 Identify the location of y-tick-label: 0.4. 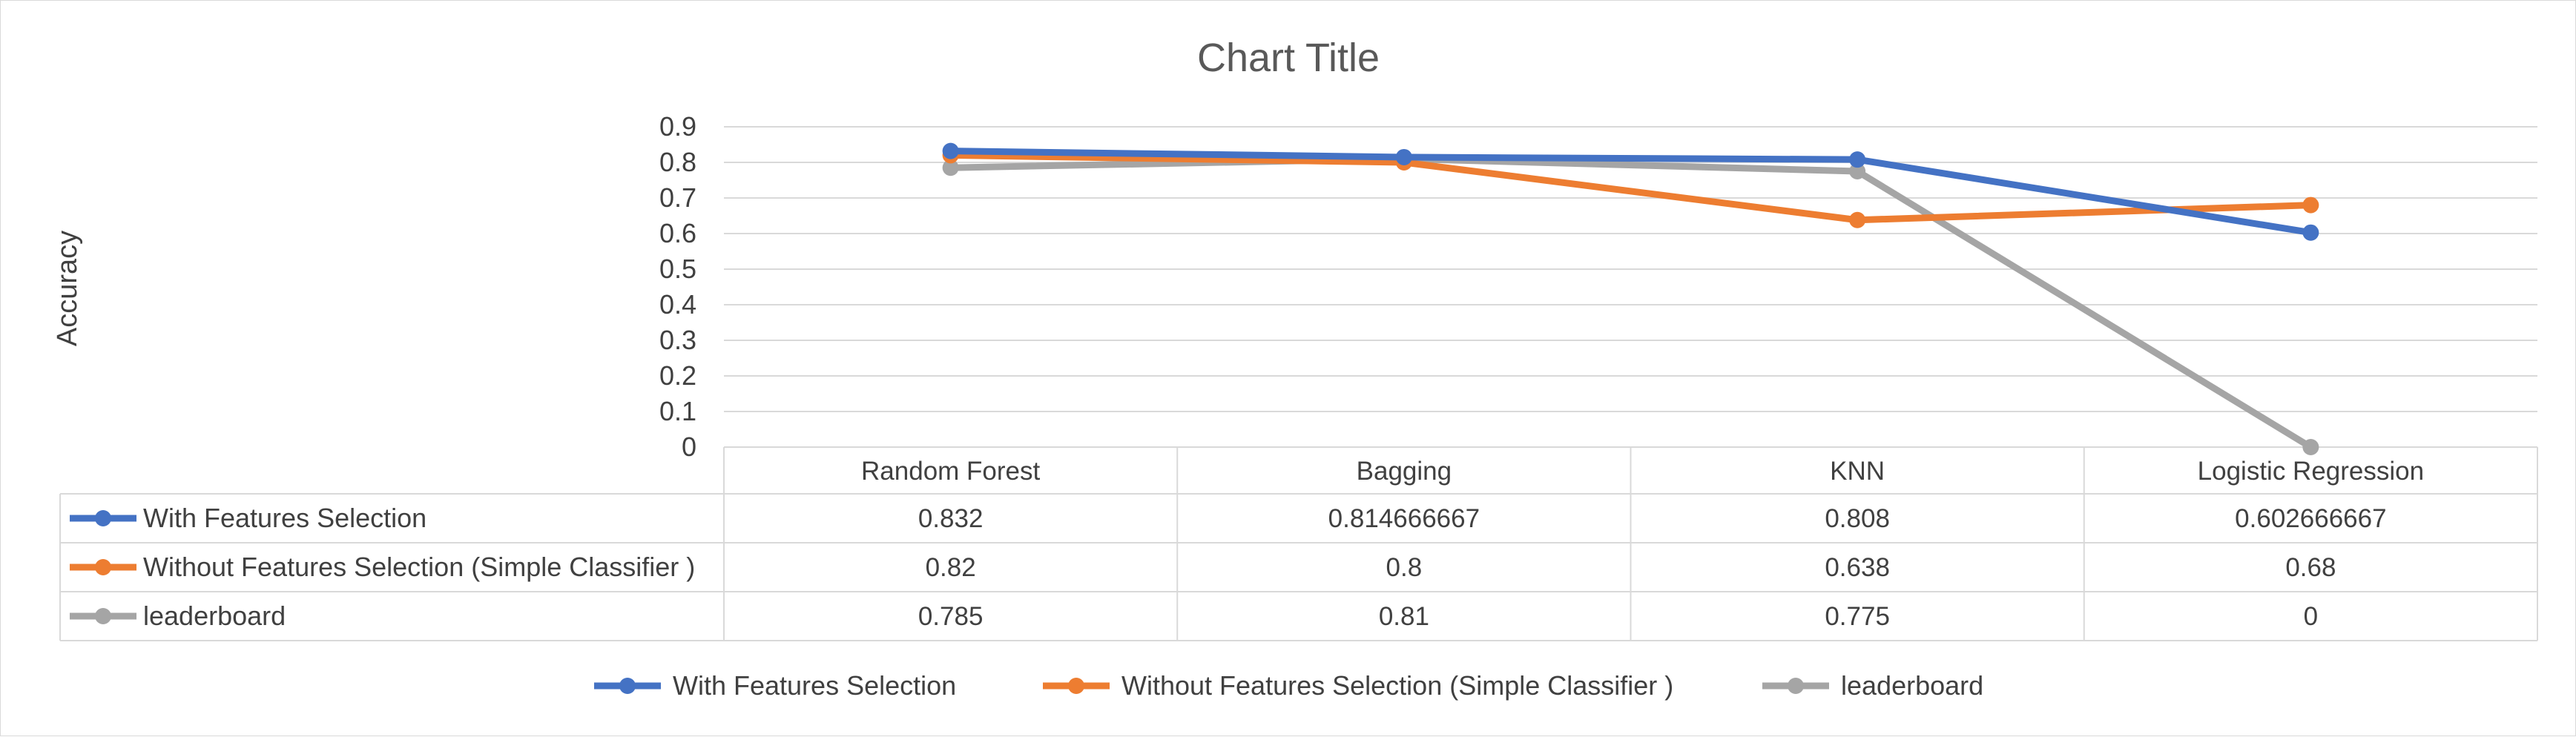
(678, 305).